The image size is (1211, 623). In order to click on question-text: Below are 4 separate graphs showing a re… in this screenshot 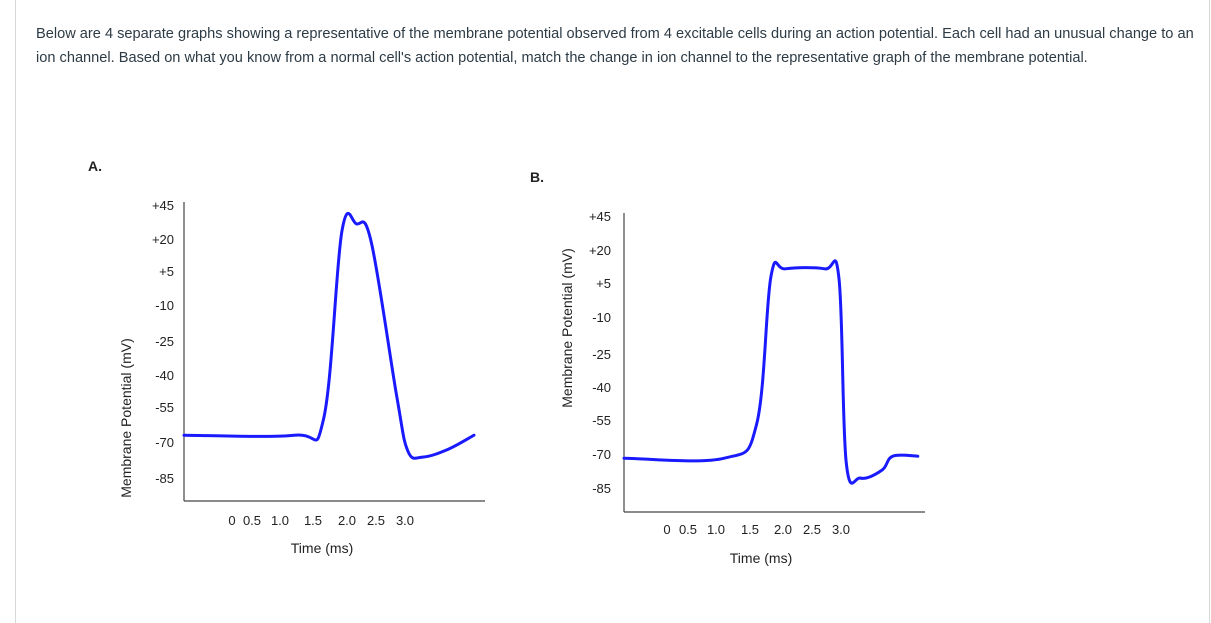, I will do `click(615, 46)`.